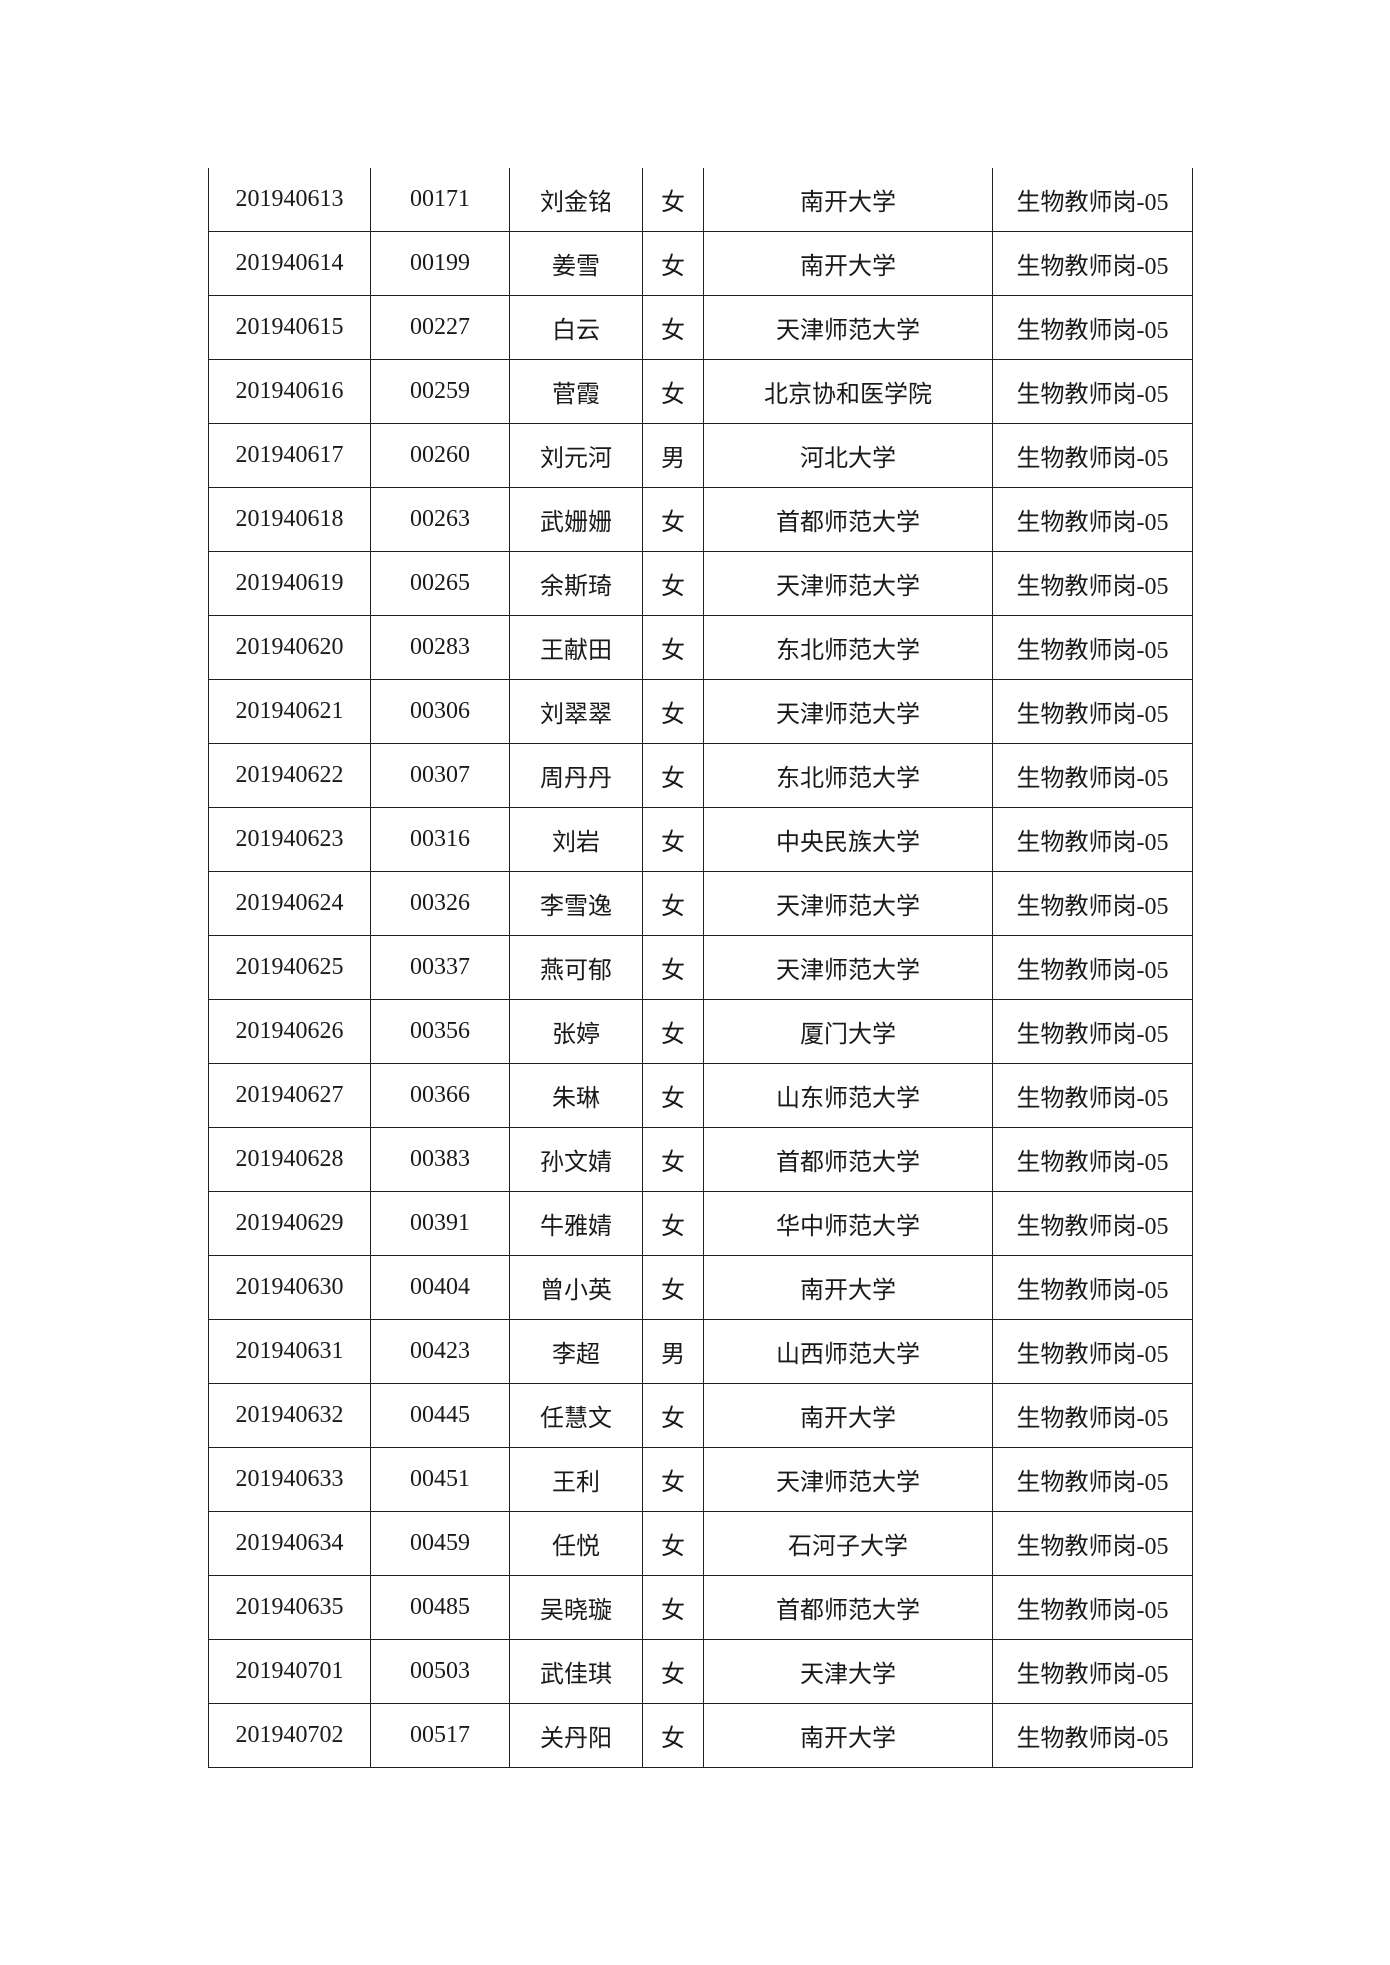 The height and width of the screenshot is (1965, 1390). I want to click on table-row: 201940635 00485 吴晓璇女首都师范大学 生物教师岗-05, so click(700, 1607).